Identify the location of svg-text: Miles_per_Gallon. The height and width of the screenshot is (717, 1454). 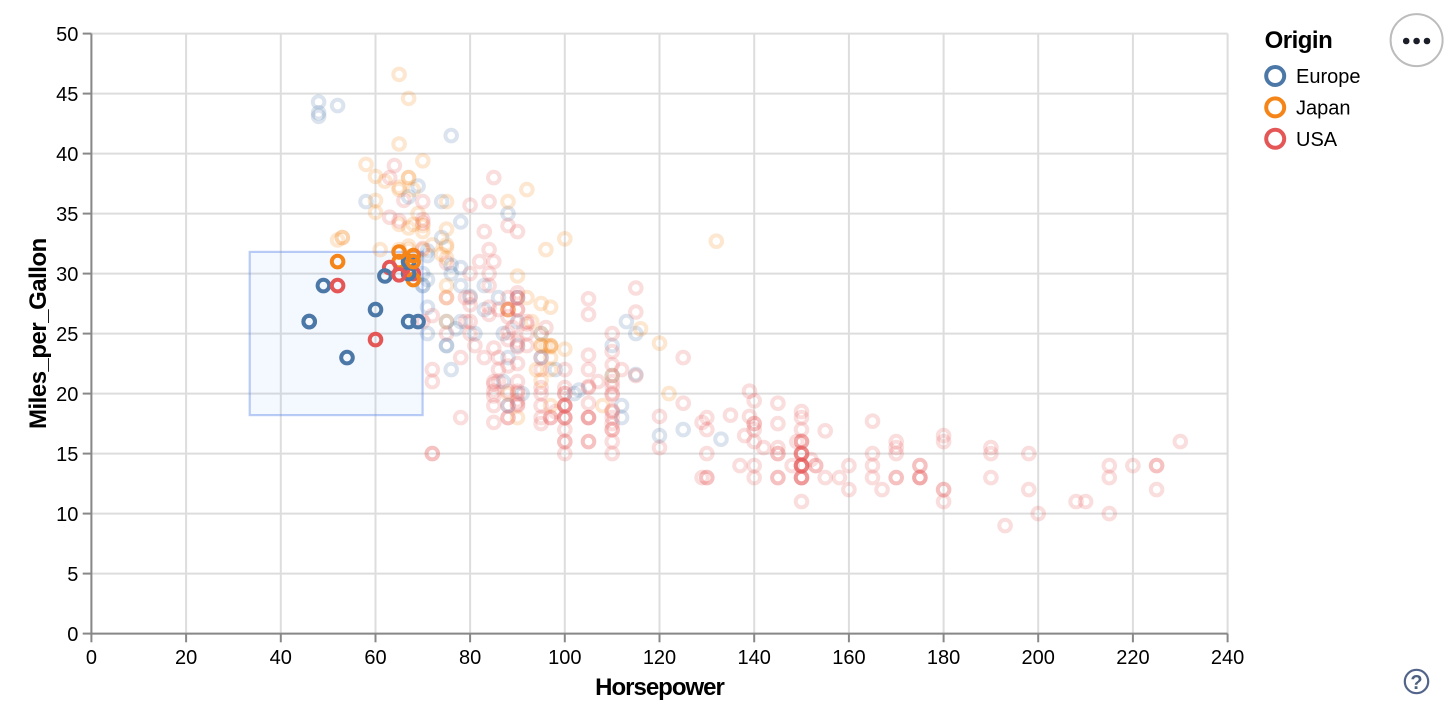
(38, 333).